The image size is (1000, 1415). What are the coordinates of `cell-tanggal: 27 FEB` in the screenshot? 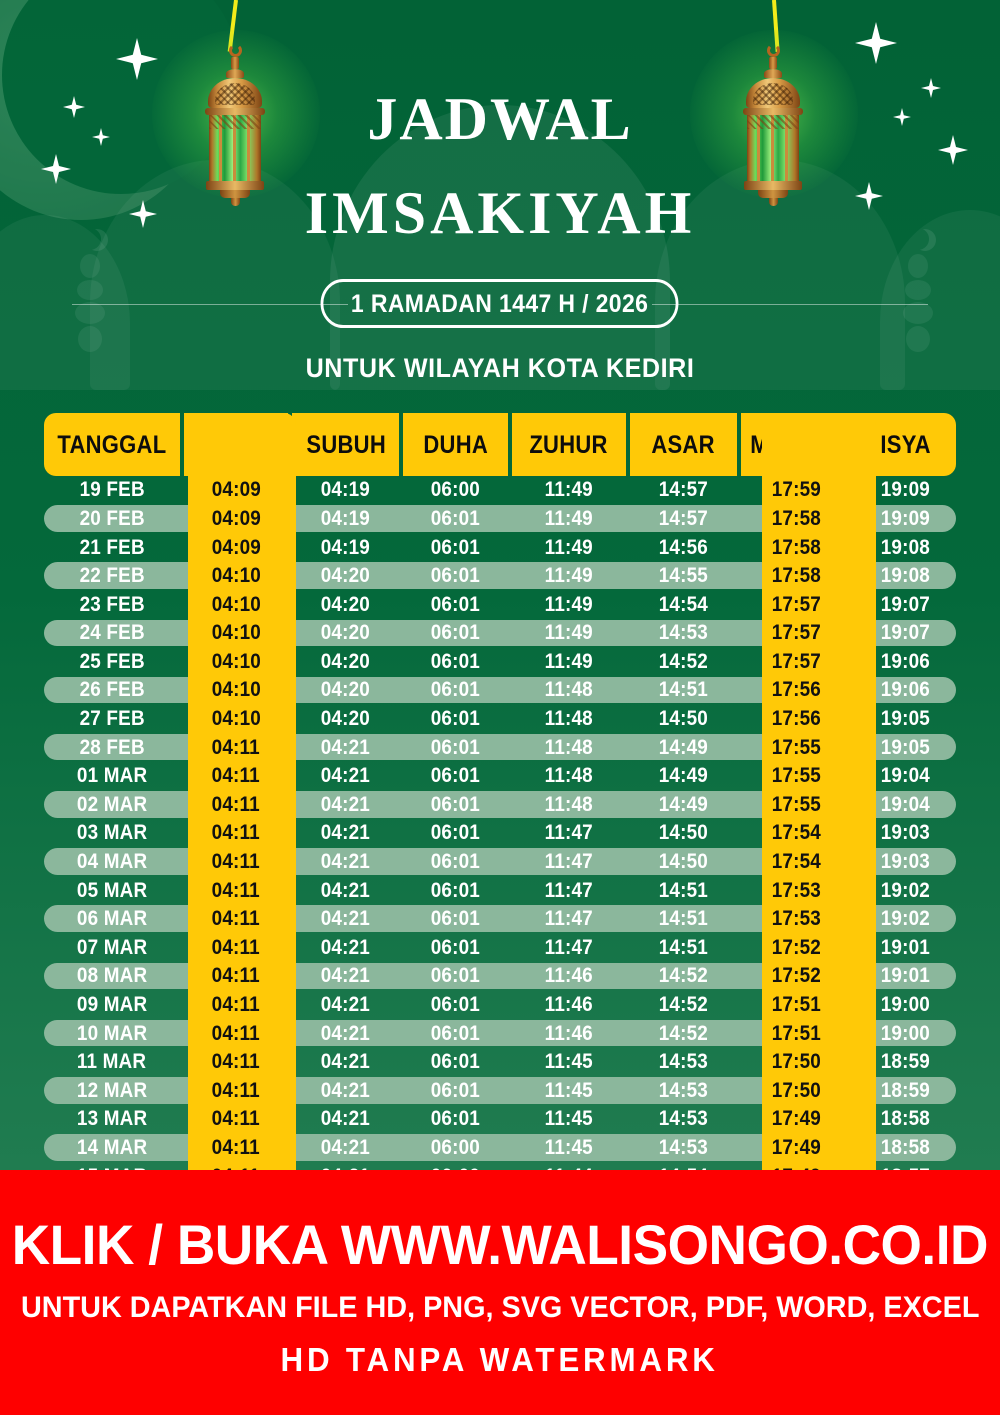 It's located at (112, 718).